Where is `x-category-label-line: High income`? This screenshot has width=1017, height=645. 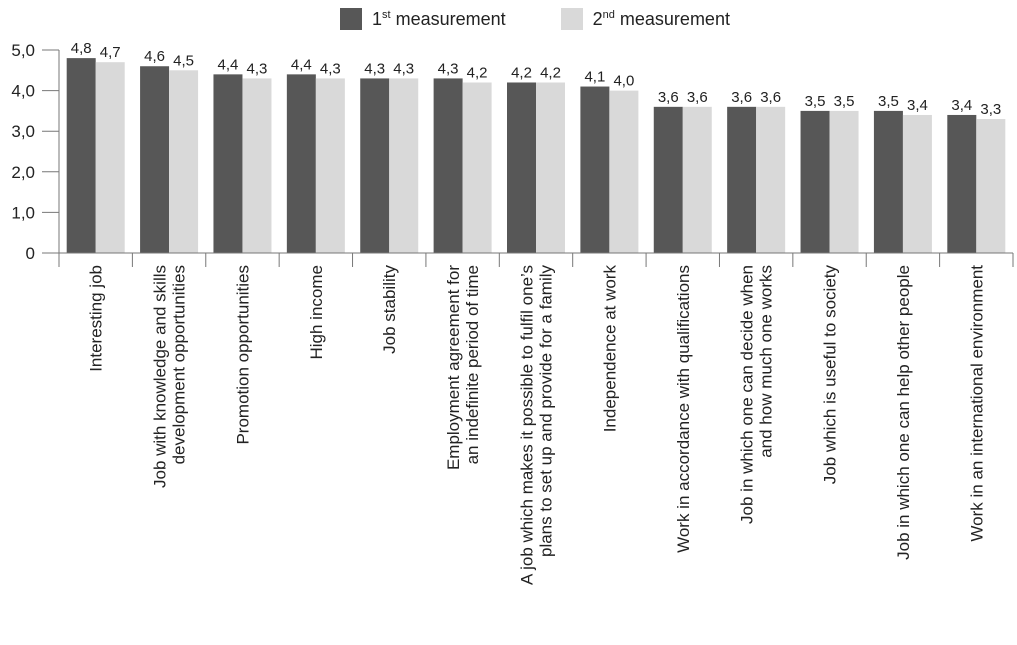 x-category-label-line: High income is located at coordinates (316, 312).